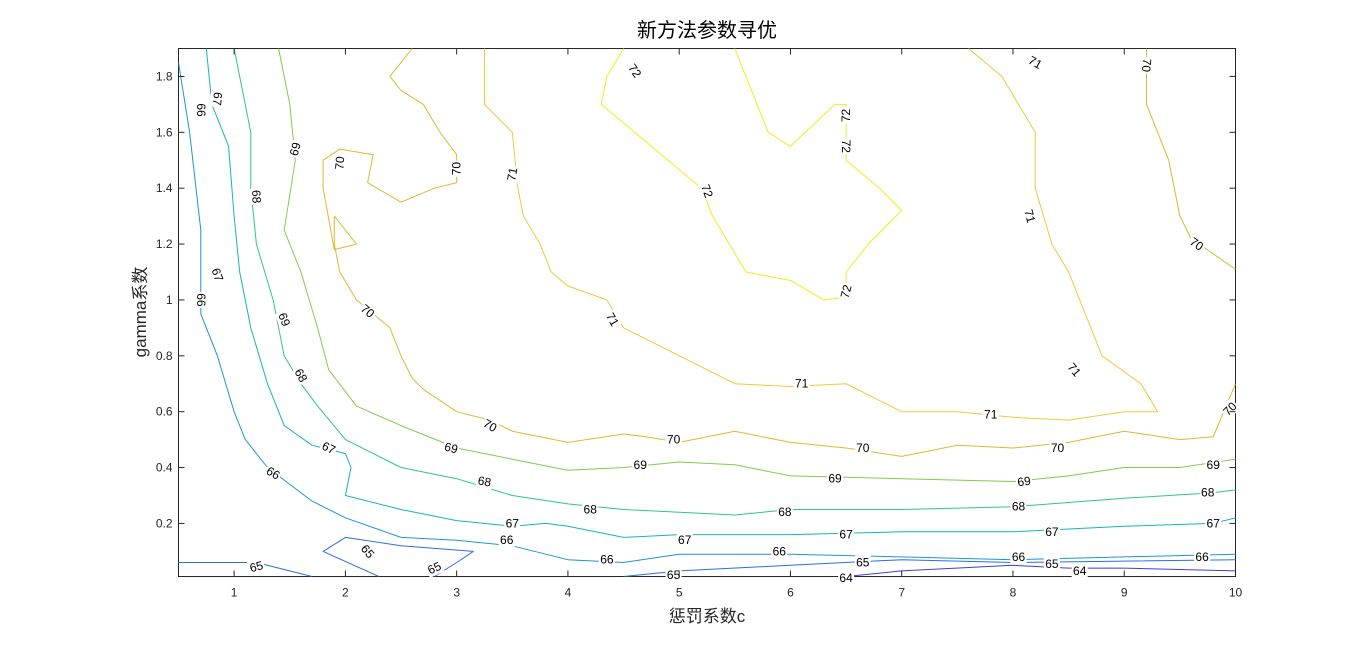 The image size is (1366, 650). Describe the element at coordinates (1024, 481) in the screenshot. I see `contour-label-group-36: 69` at that location.